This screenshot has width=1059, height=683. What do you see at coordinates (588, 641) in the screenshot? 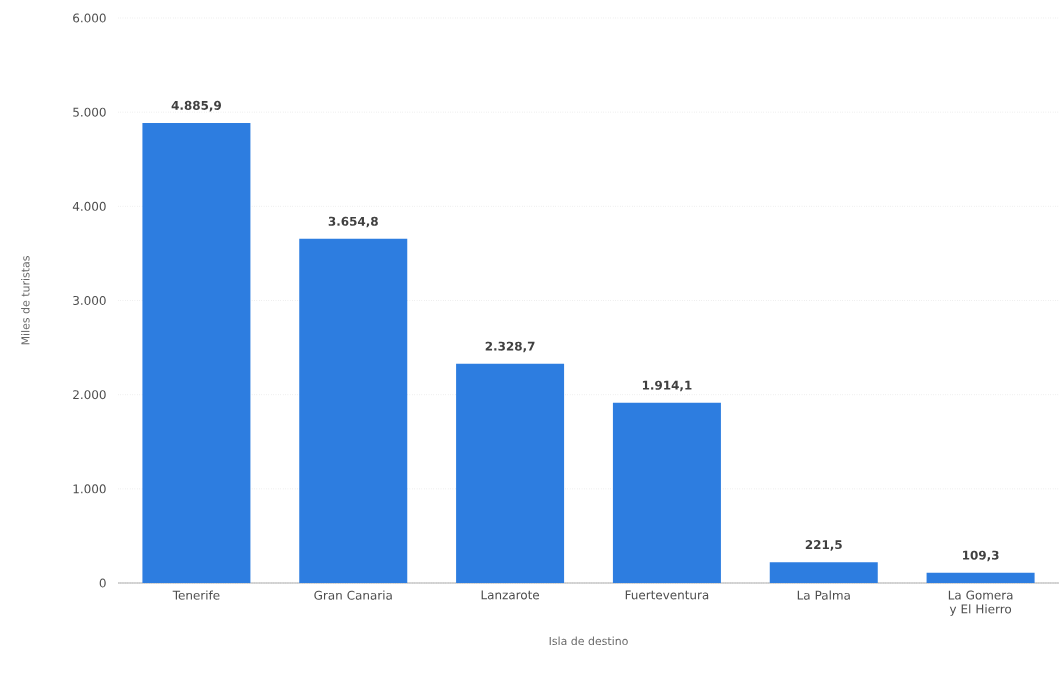
I see `x-axis-title: Isla de destino` at bounding box center [588, 641].